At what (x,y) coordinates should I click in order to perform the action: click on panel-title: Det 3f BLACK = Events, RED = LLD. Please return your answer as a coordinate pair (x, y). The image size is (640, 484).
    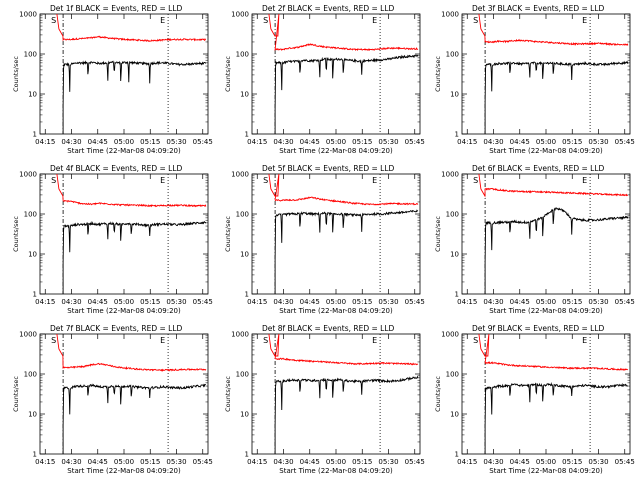
    Looking at the image, I should click on (538, 8).